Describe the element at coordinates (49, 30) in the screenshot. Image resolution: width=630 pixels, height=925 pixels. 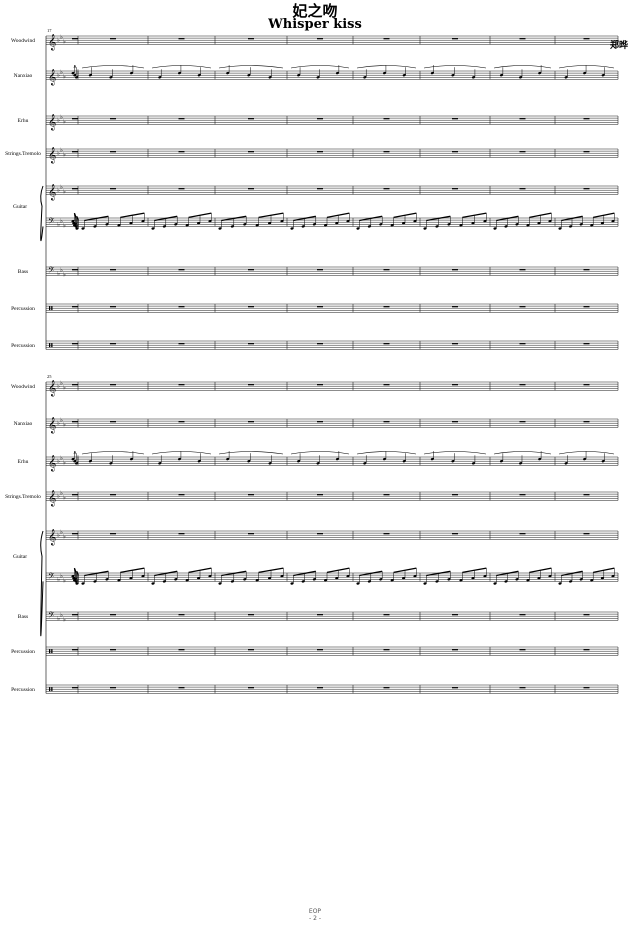
I see `measure-number: 17` at that location.